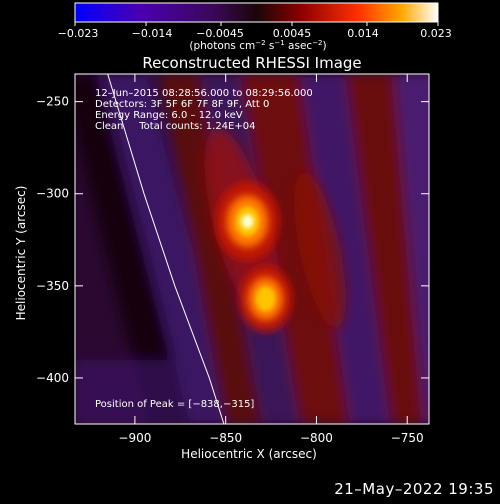  Describe the element at coordinates (21, 253) in the screenshot. I see `y-axis-label: Heliocentric Y (arcsec)` at that location.